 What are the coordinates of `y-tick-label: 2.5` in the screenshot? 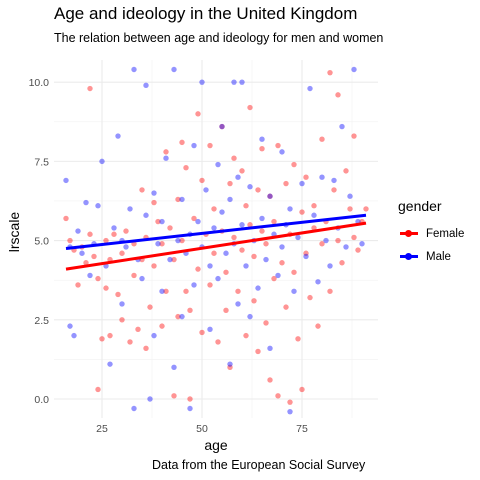 It's located at (41, 321).